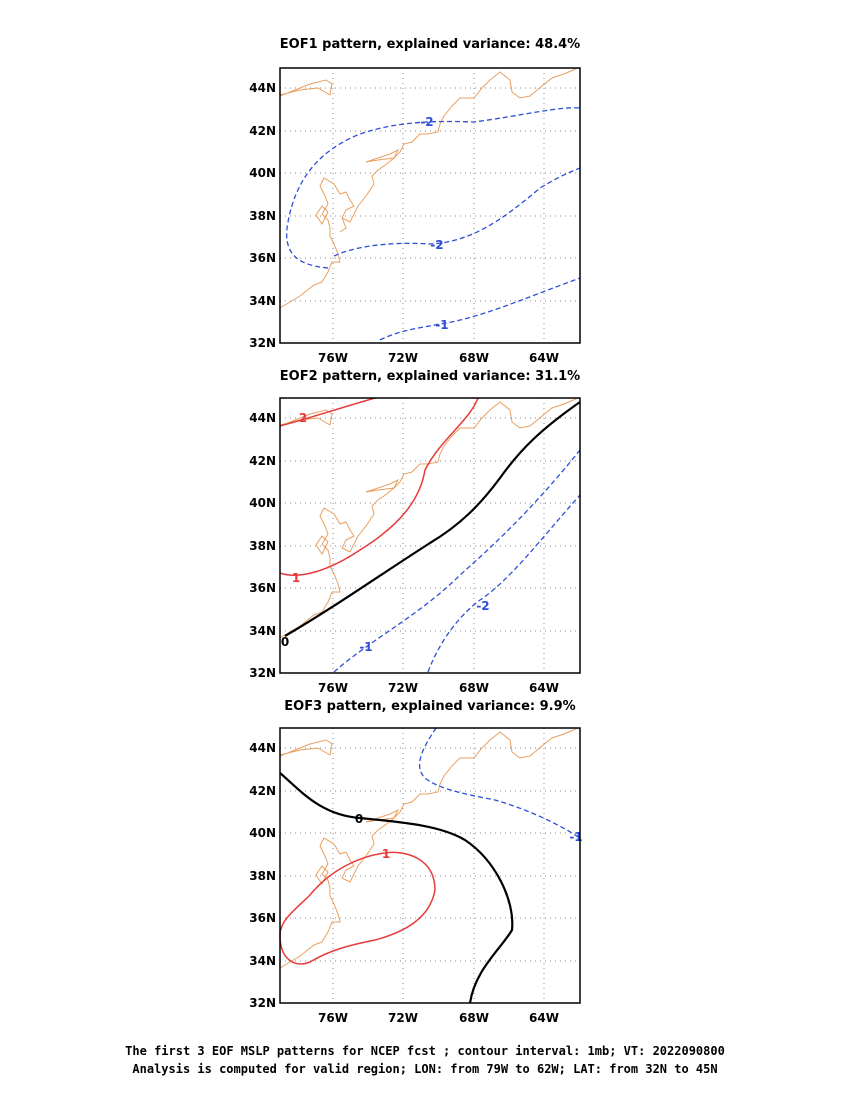  Describe the element at coordinates (430, 44) in the screenshot. I see `panel-title: EOF1 pattern, explained variance: 48.4%` at that location.